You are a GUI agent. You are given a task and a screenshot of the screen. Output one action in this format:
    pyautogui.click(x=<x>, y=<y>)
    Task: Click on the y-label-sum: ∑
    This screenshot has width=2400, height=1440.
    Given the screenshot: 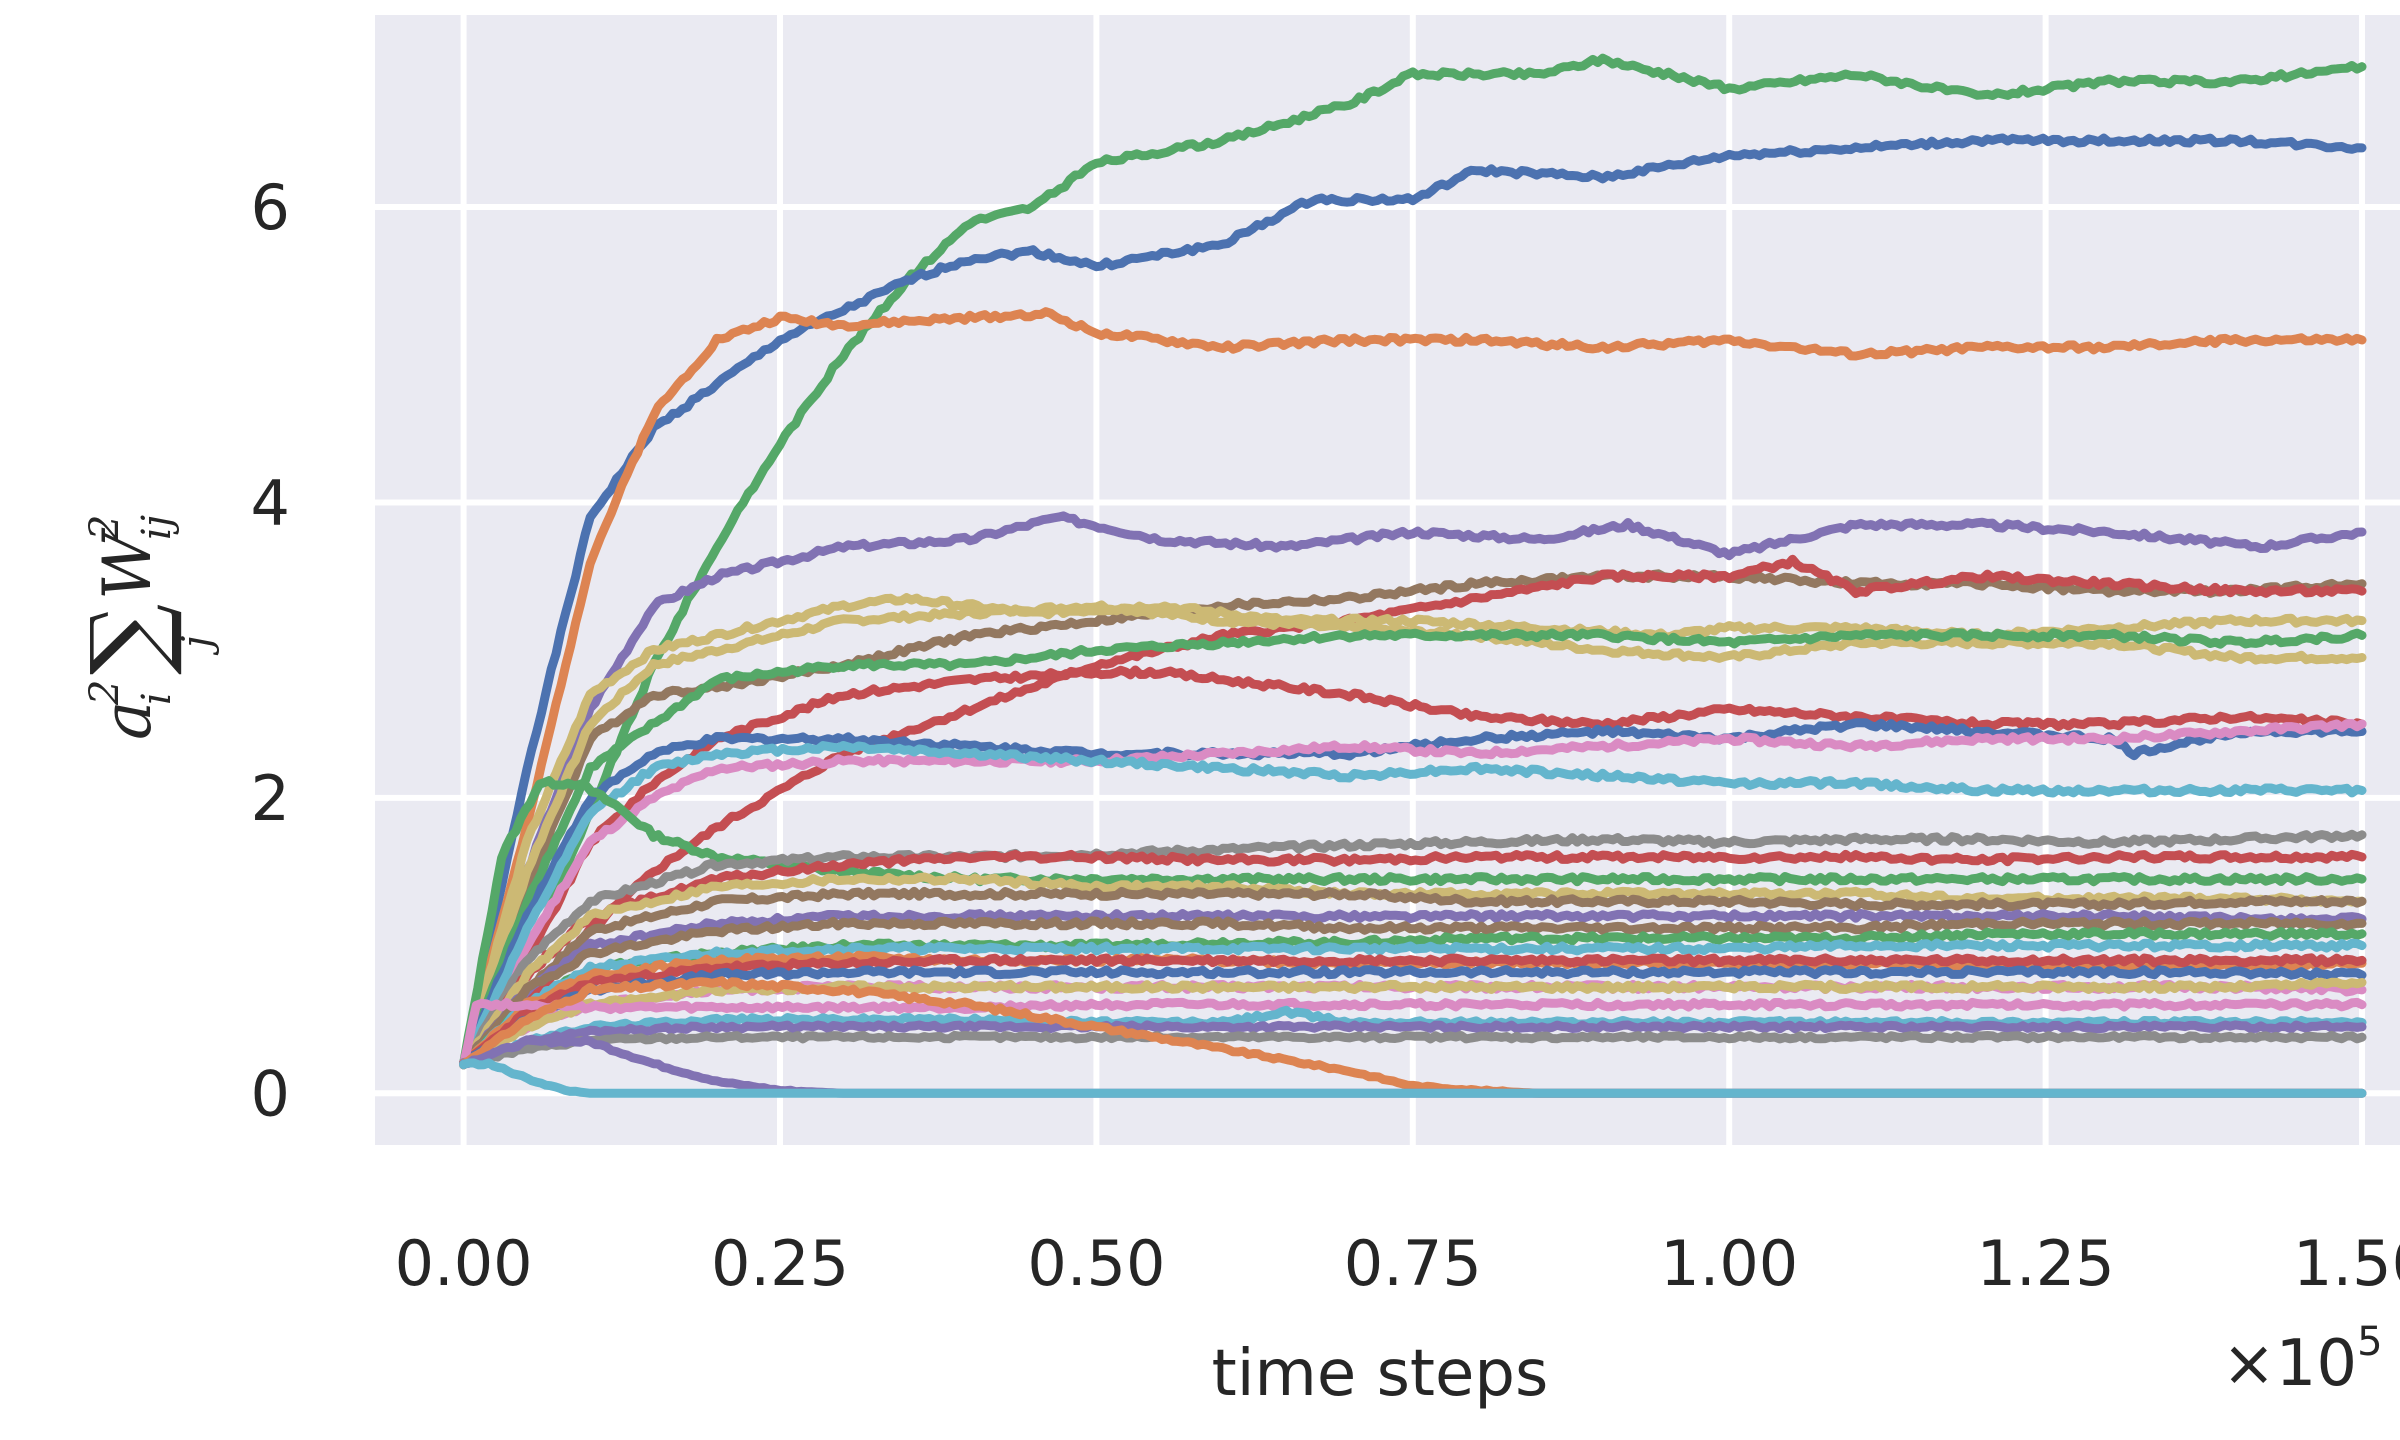 What is the action you would take?
    pyautogui.click(x=127, y=639)
    